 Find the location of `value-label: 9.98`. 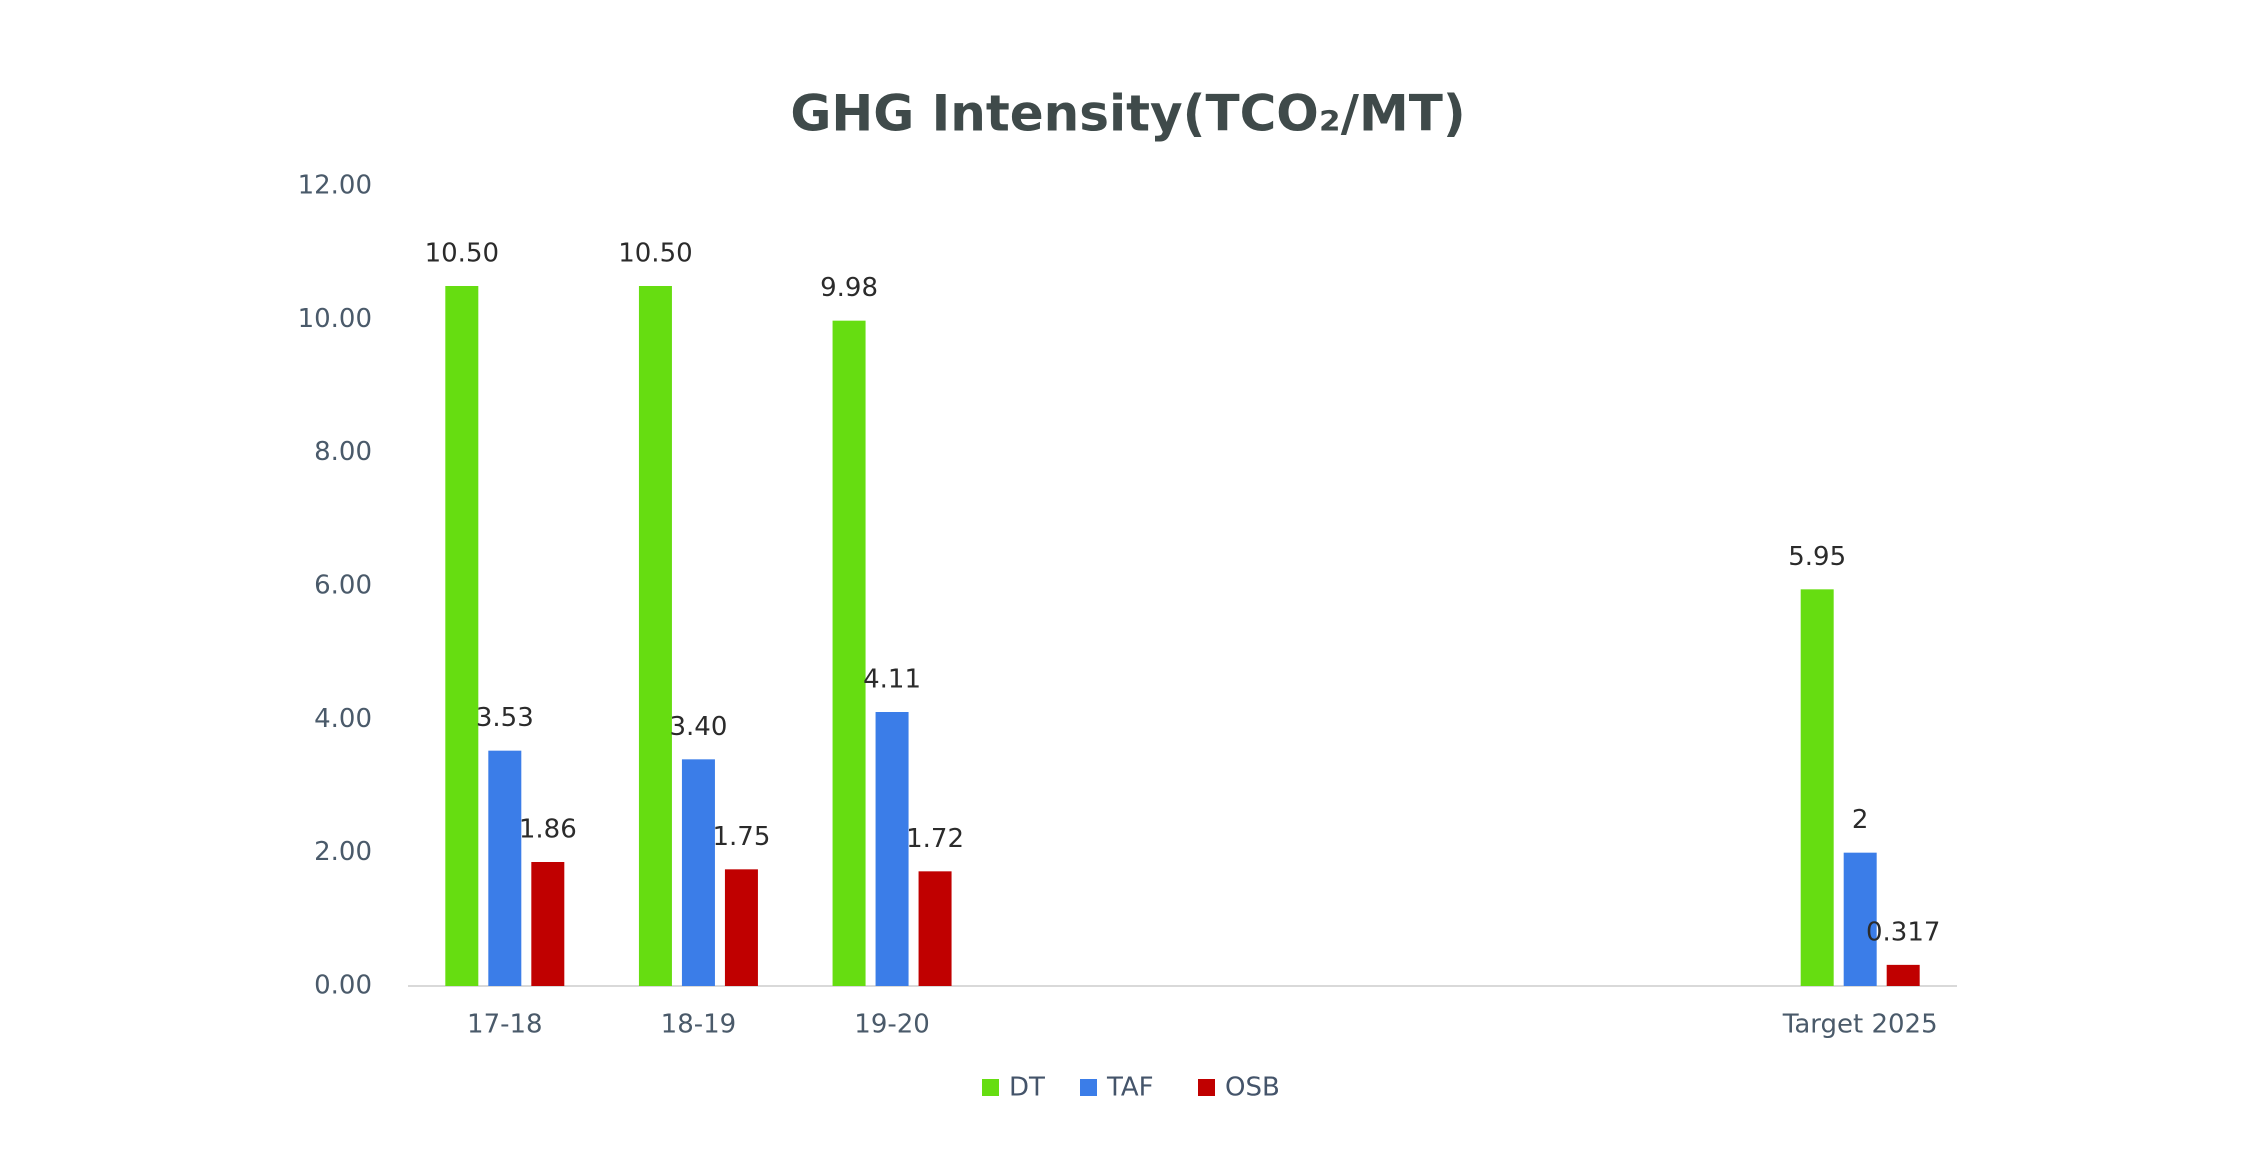

value-label: 9.98 is located at coordinates (849, 288).